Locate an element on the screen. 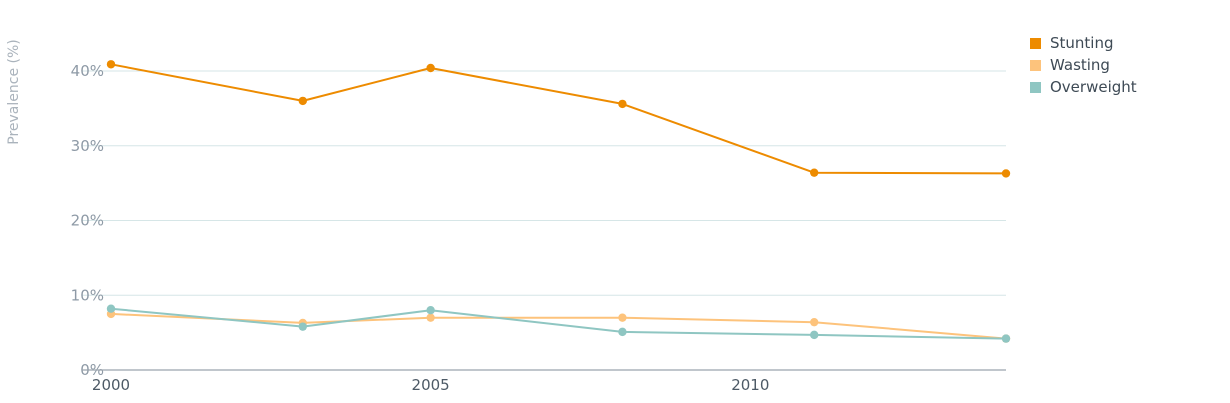 This screenshot has height=403, width=1230. y-axis-ticks: 0%10%20%30%40% is located at coordinates (87, 220).